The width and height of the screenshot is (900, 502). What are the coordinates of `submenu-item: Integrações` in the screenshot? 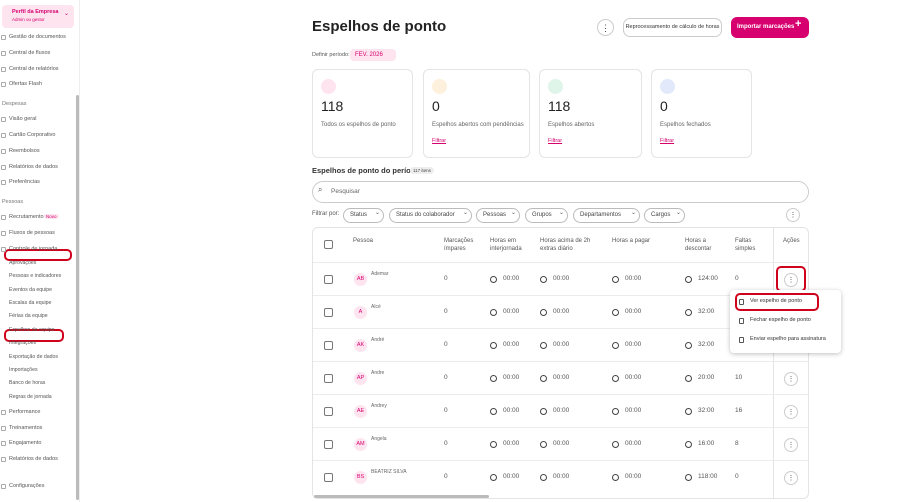 It's located at (23, 343).